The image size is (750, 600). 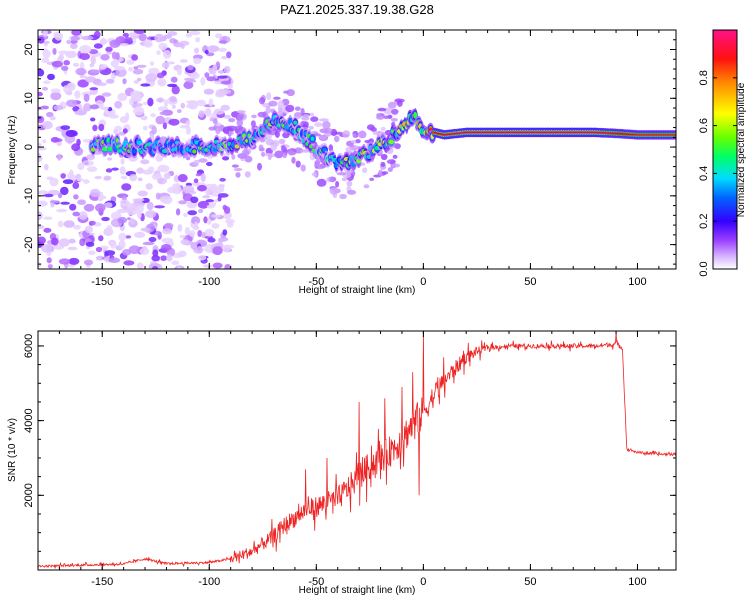 What do you see at coordinates (29, 495) in the screenshot?
I see `y-tick-label: 2000` at bounding box center [29, 495].